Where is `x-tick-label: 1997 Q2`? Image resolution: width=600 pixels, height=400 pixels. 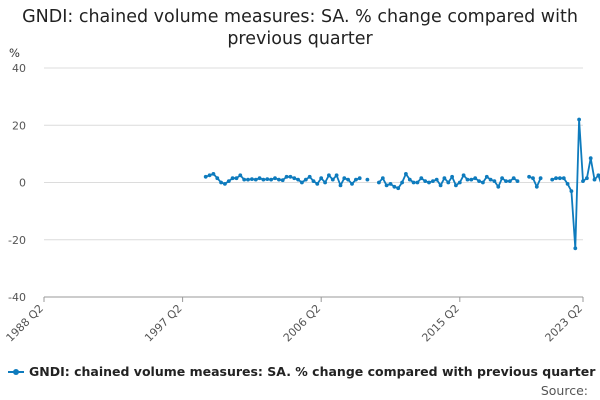 x-tick-label: 1997 Q2 is located at coordinates (163, 323).